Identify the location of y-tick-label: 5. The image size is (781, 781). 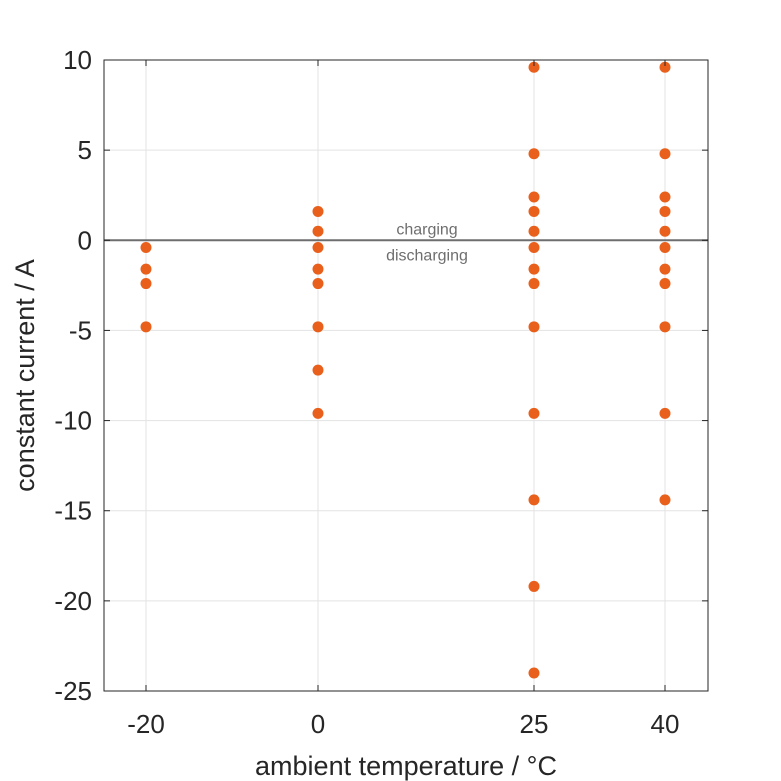
(85, 150).